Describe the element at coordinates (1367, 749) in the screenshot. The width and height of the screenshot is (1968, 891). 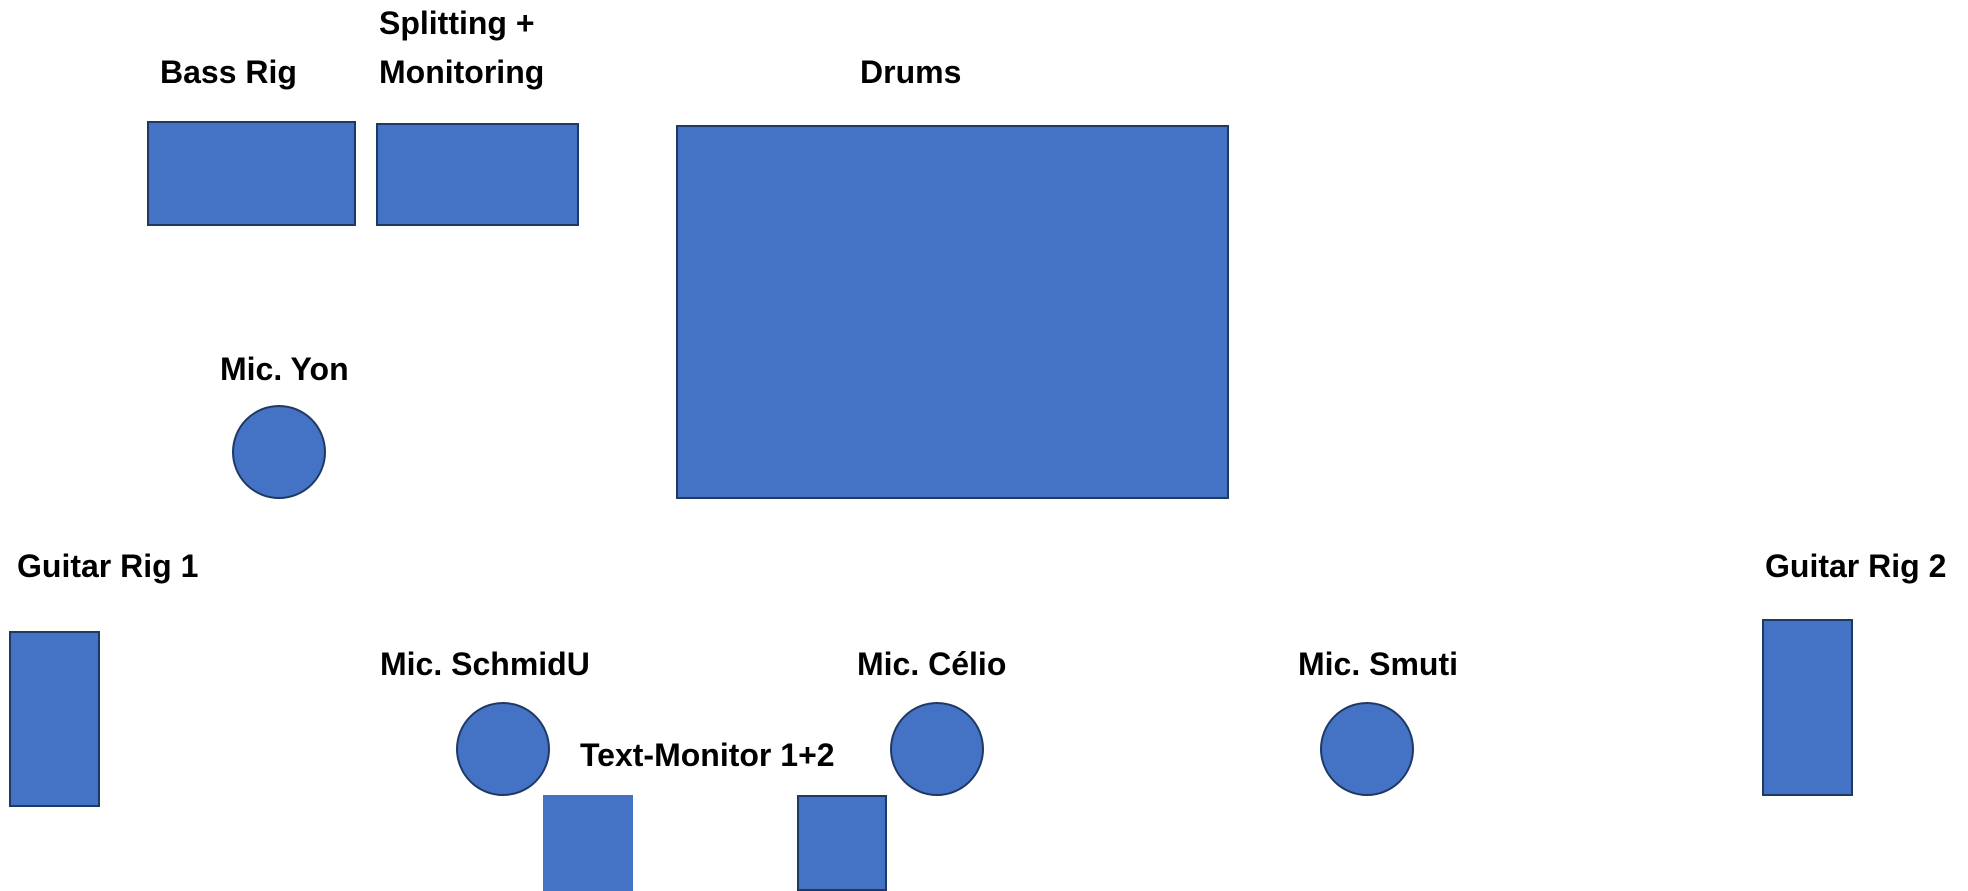
I see `mic-smuti-circle` at that location.